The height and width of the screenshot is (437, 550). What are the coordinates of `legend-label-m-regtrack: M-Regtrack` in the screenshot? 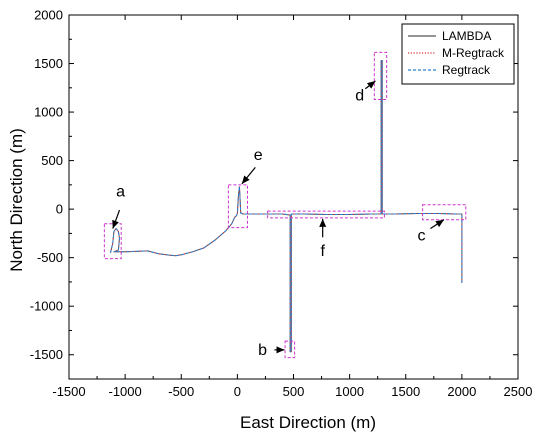 It's located at (473, 53).